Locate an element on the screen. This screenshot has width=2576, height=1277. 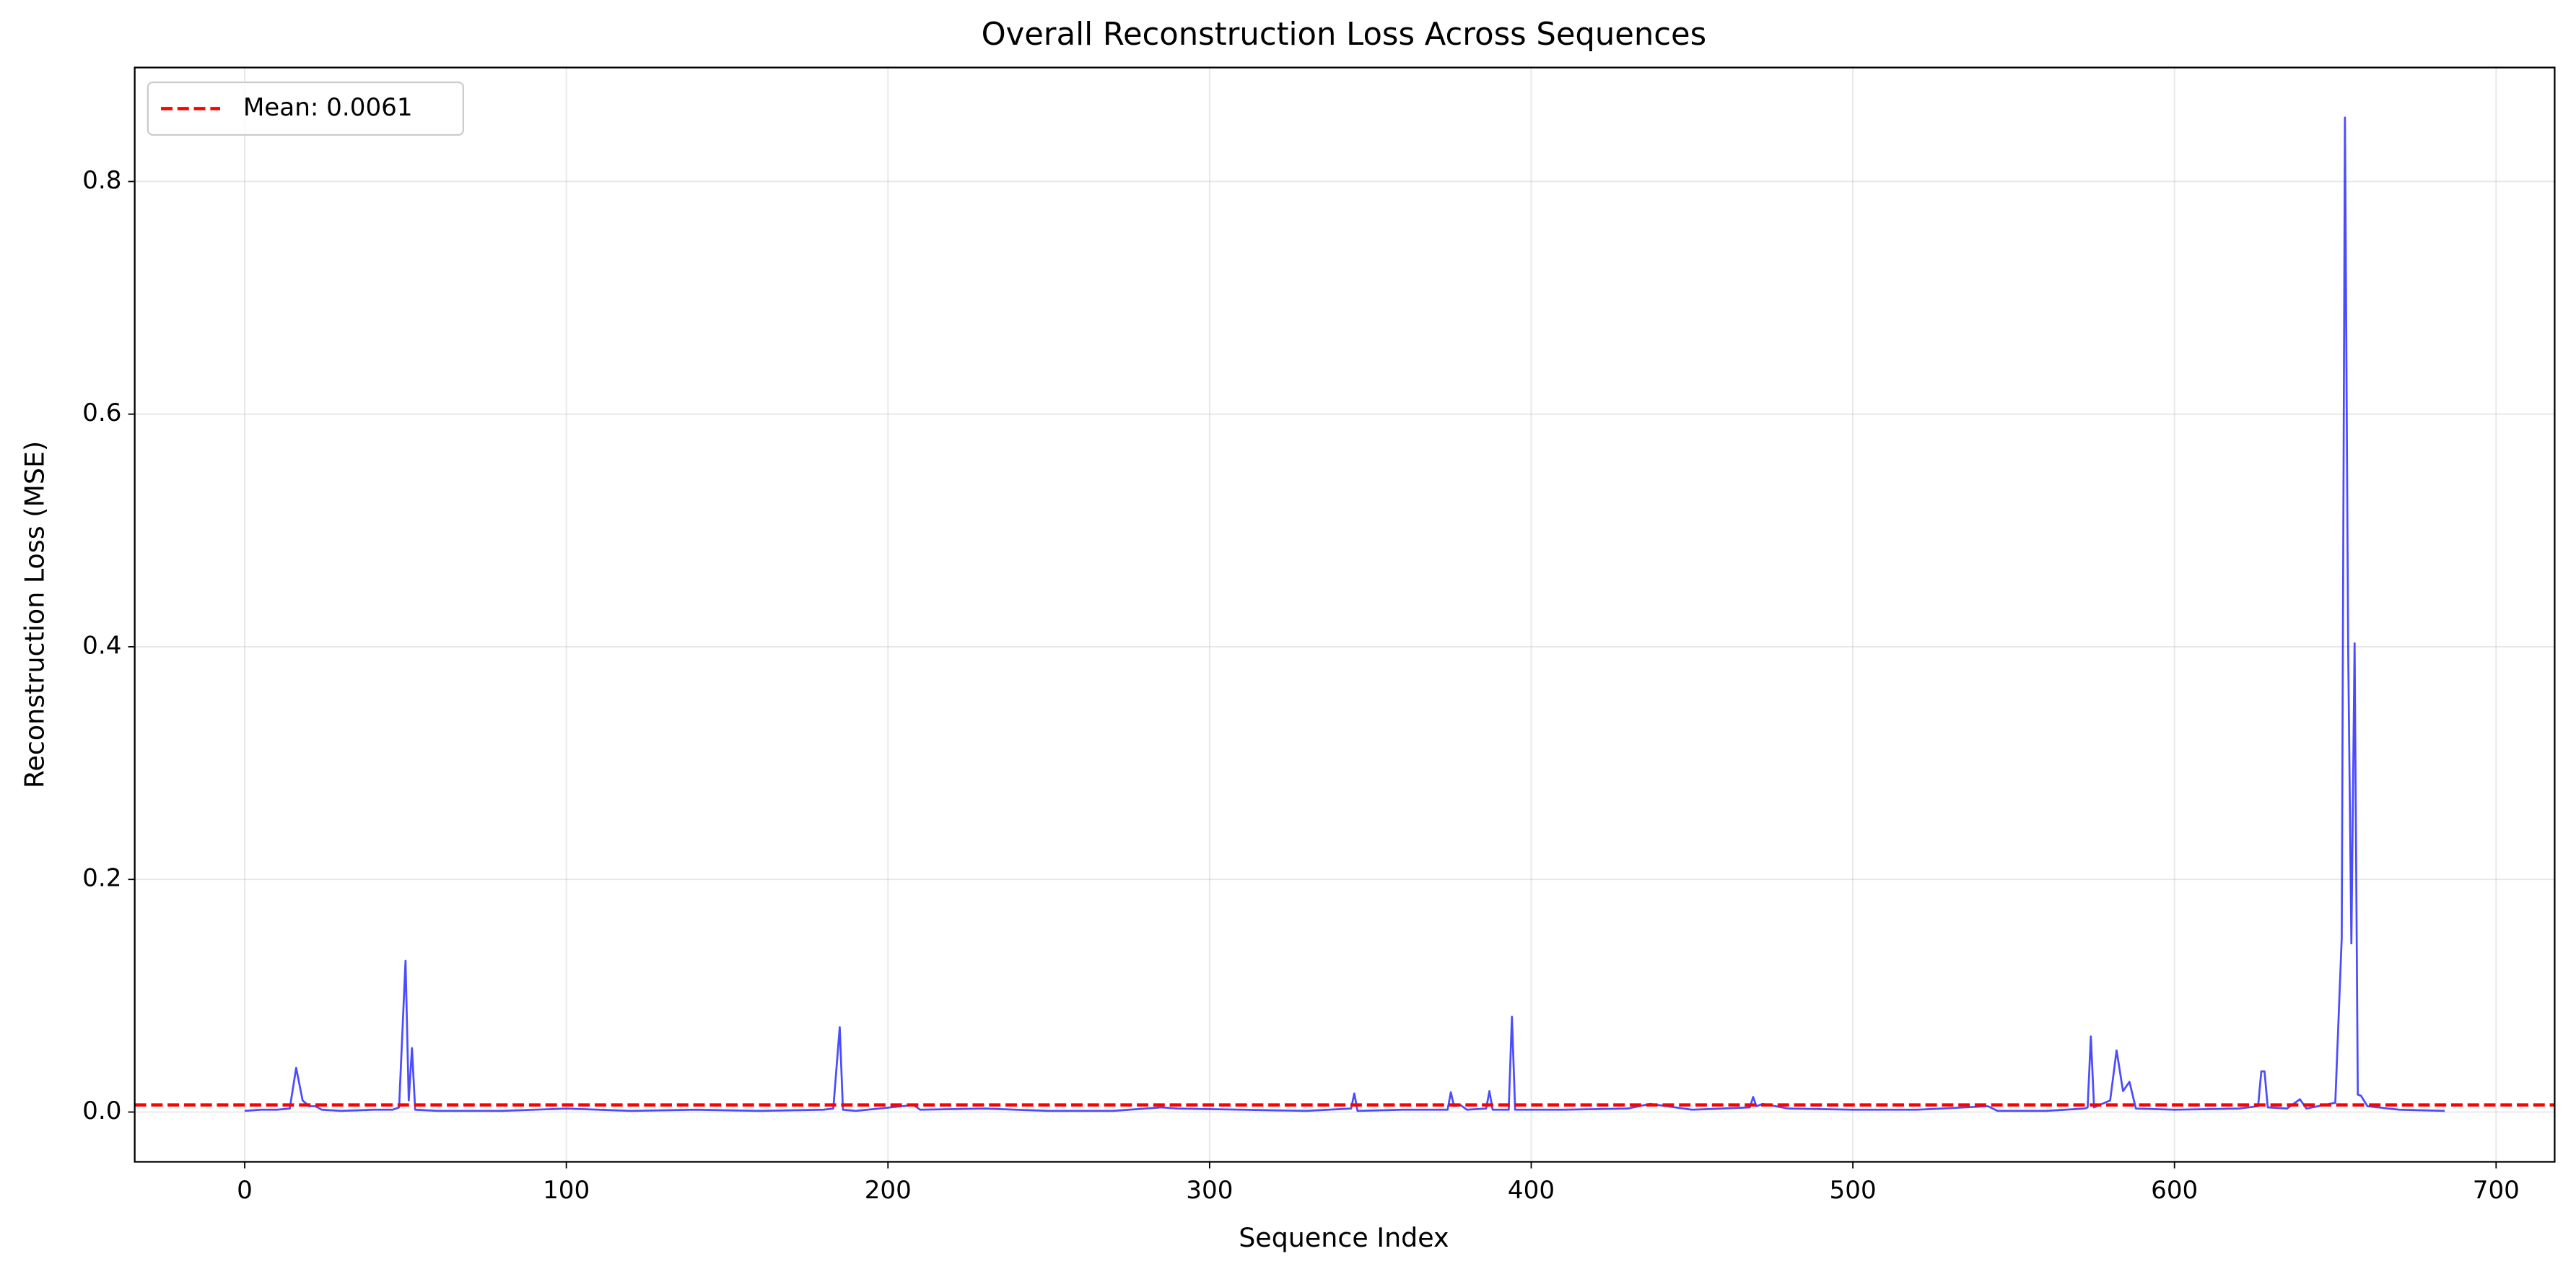
y-tick-label: 0.8 is located at coordinates (101, 180).